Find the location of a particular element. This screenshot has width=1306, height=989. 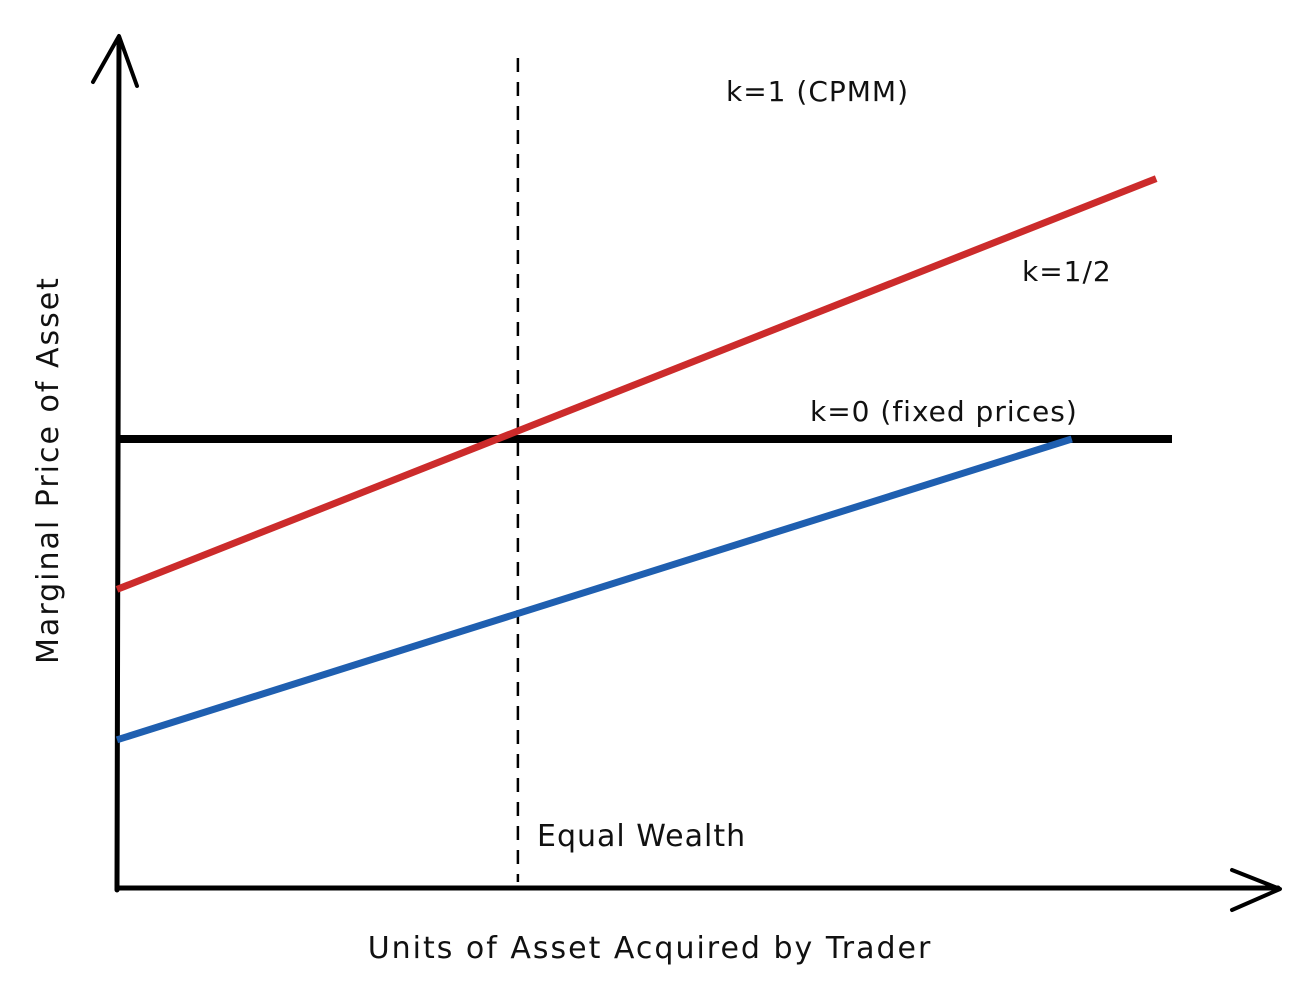

x-axis-arrowhead is located at coordinates (1256, 890).